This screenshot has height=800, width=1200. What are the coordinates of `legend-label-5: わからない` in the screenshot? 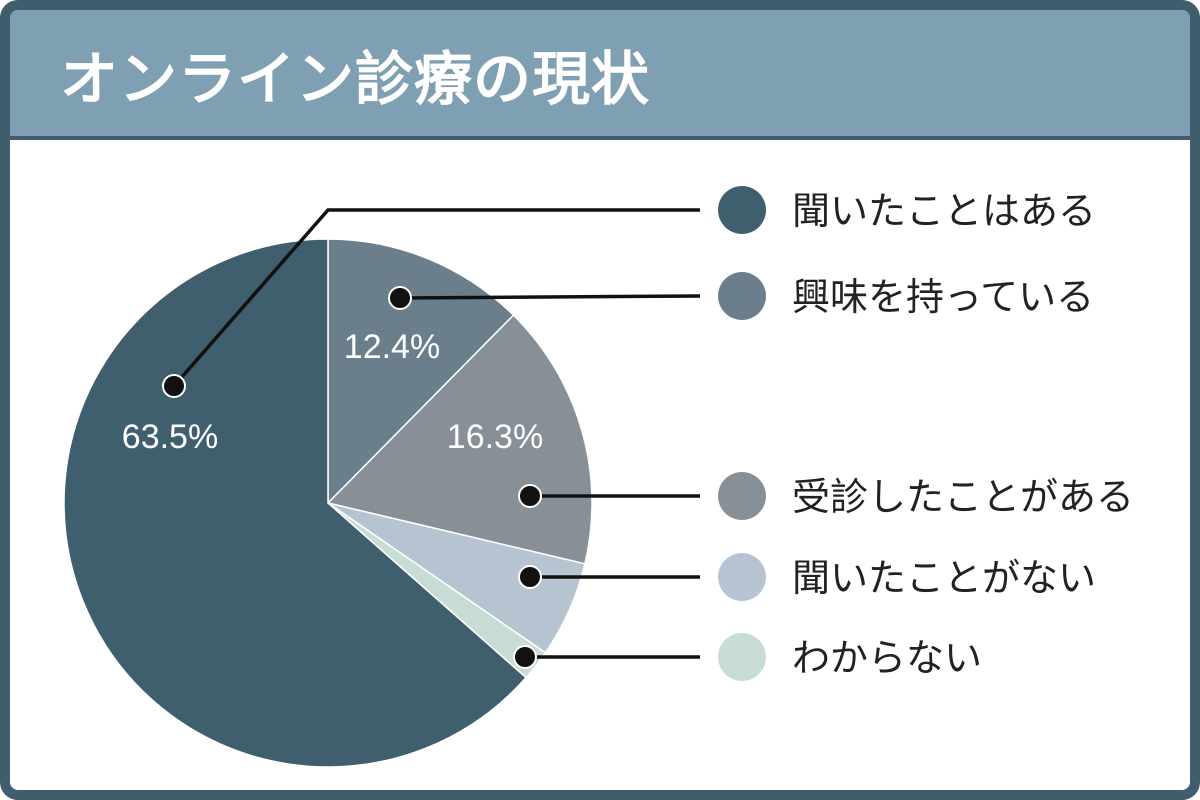 It's located at (887, 658).